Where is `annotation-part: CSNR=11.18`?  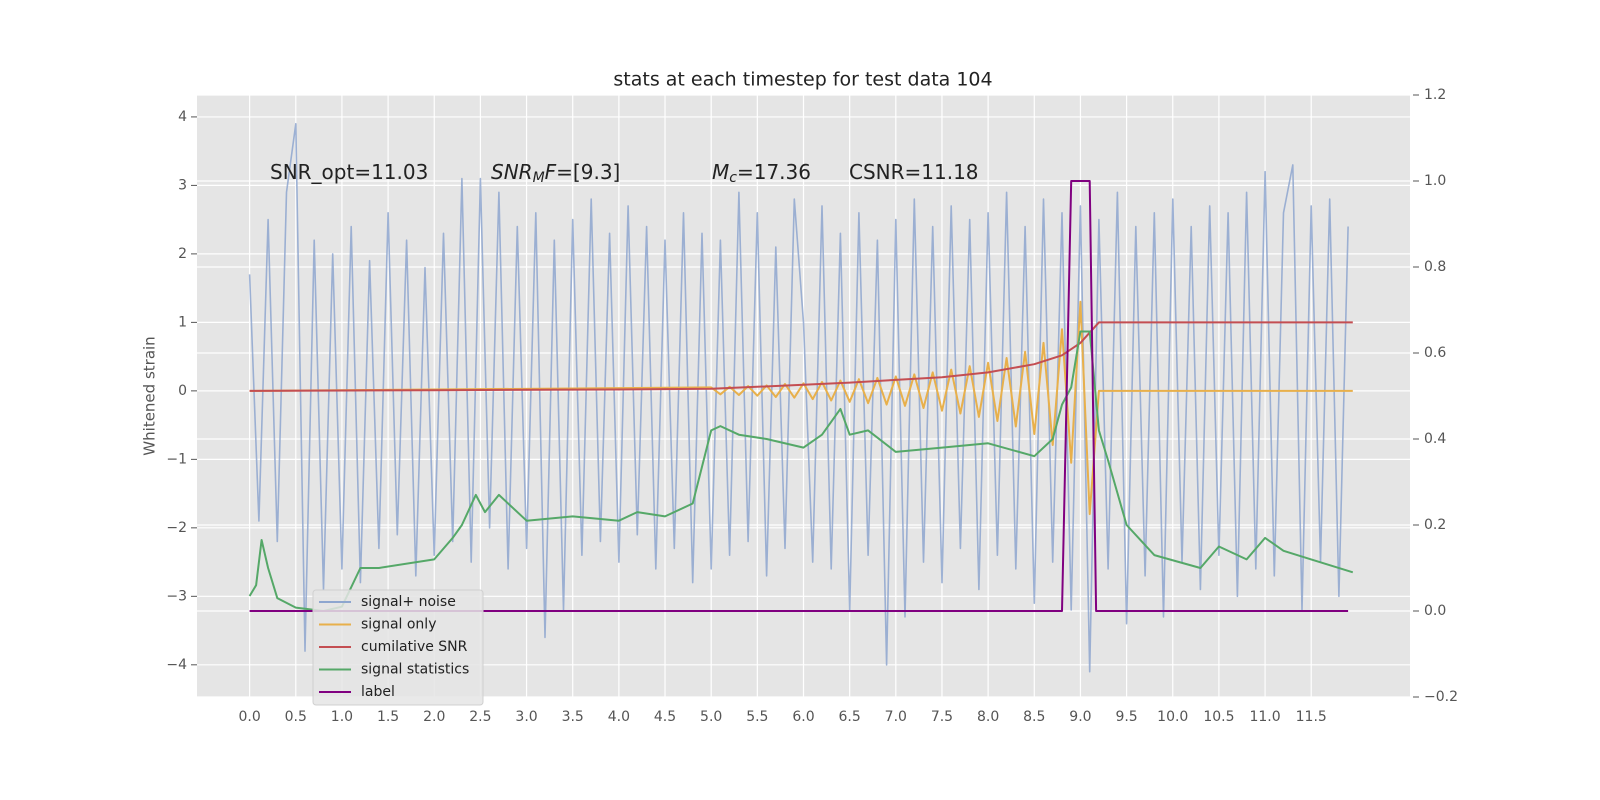 annotation-part: CSNR=11.18 is located at coordinates (914, 172).